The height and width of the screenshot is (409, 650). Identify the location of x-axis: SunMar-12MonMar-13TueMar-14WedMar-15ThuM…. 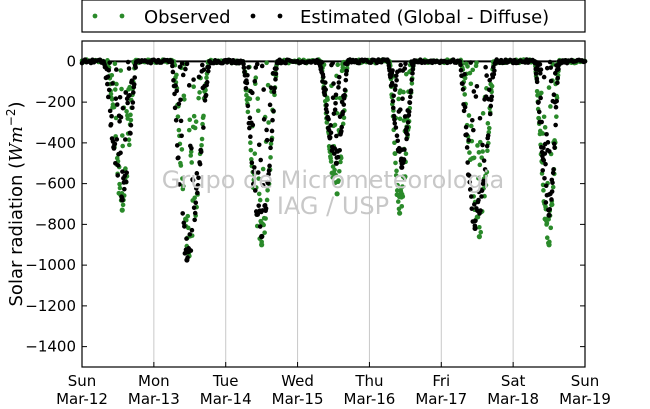
(333, 385).